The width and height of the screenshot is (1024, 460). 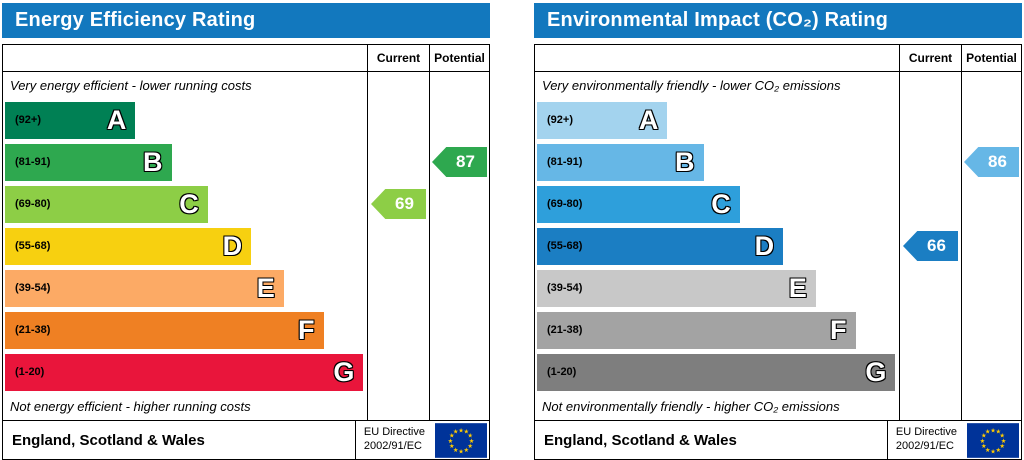 I want to click on band-letter: D, so click(x=764, y=245).